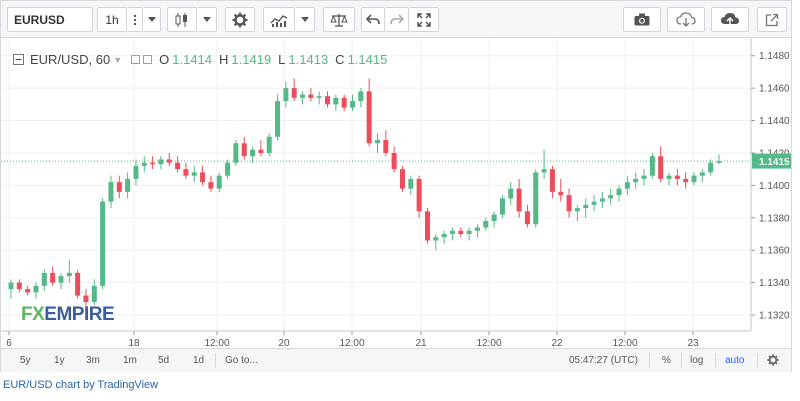 This screenshot has width=800, height=401. Describe the element at coordinates (182, 19) in the screenshot. I see `candles-icon` at that location.